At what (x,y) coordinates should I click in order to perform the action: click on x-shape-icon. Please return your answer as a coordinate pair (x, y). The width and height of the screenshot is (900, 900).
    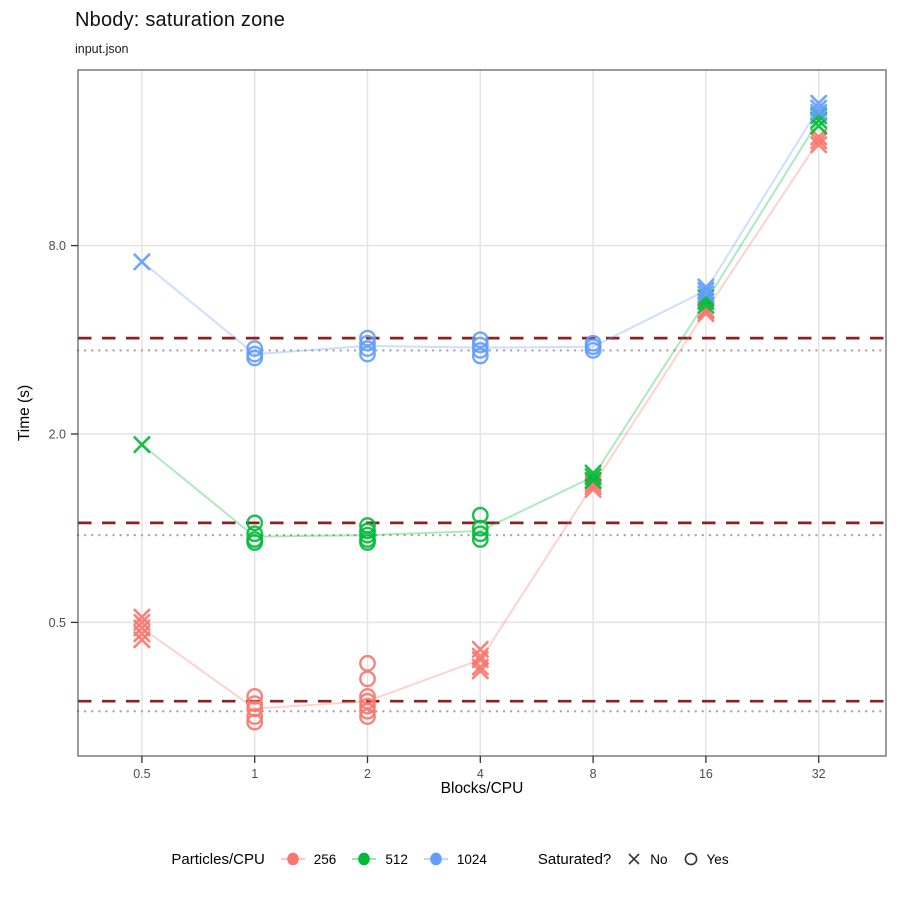
    Looking at the image, I should click on (634, 859).